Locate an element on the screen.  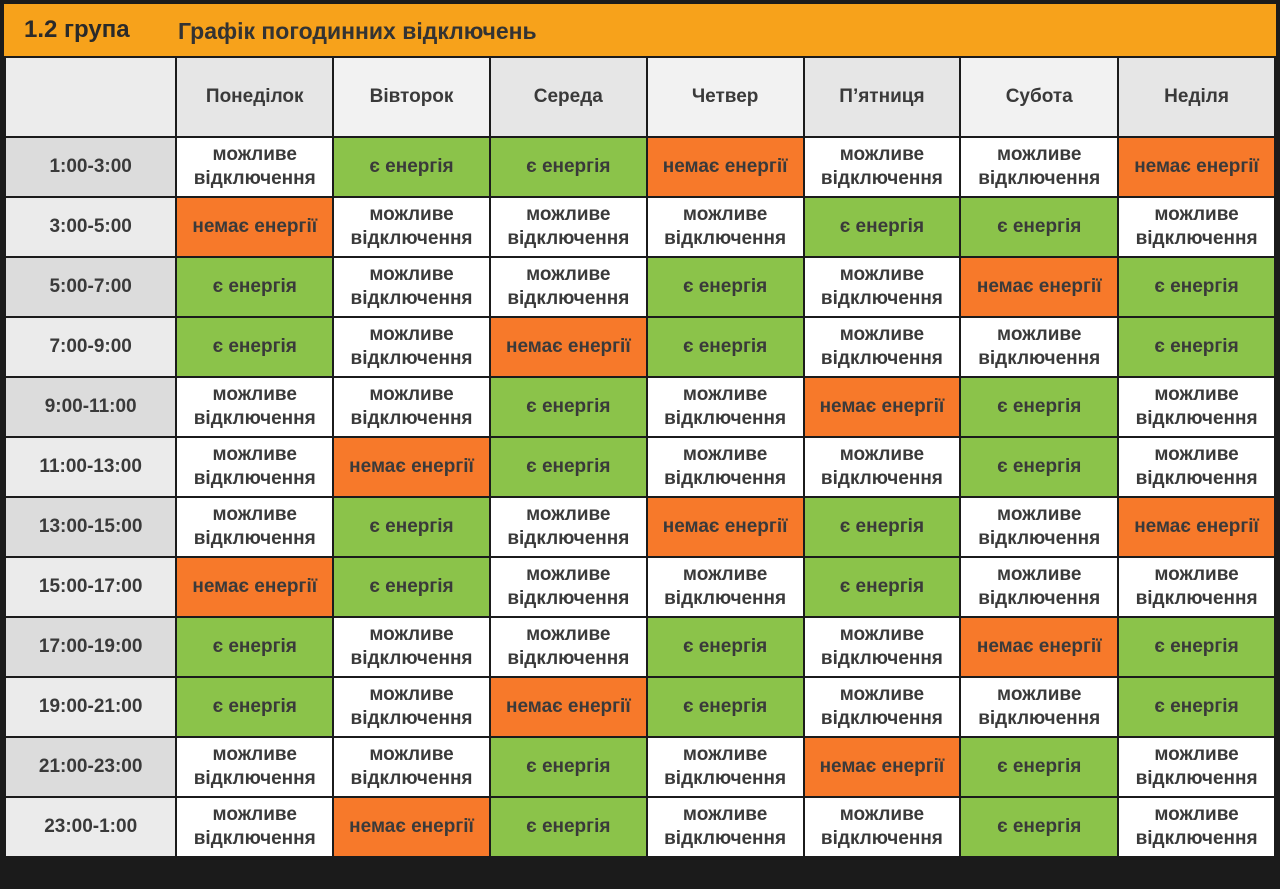
day-header-wednesday: Середа is located at coordinates (568, 97).